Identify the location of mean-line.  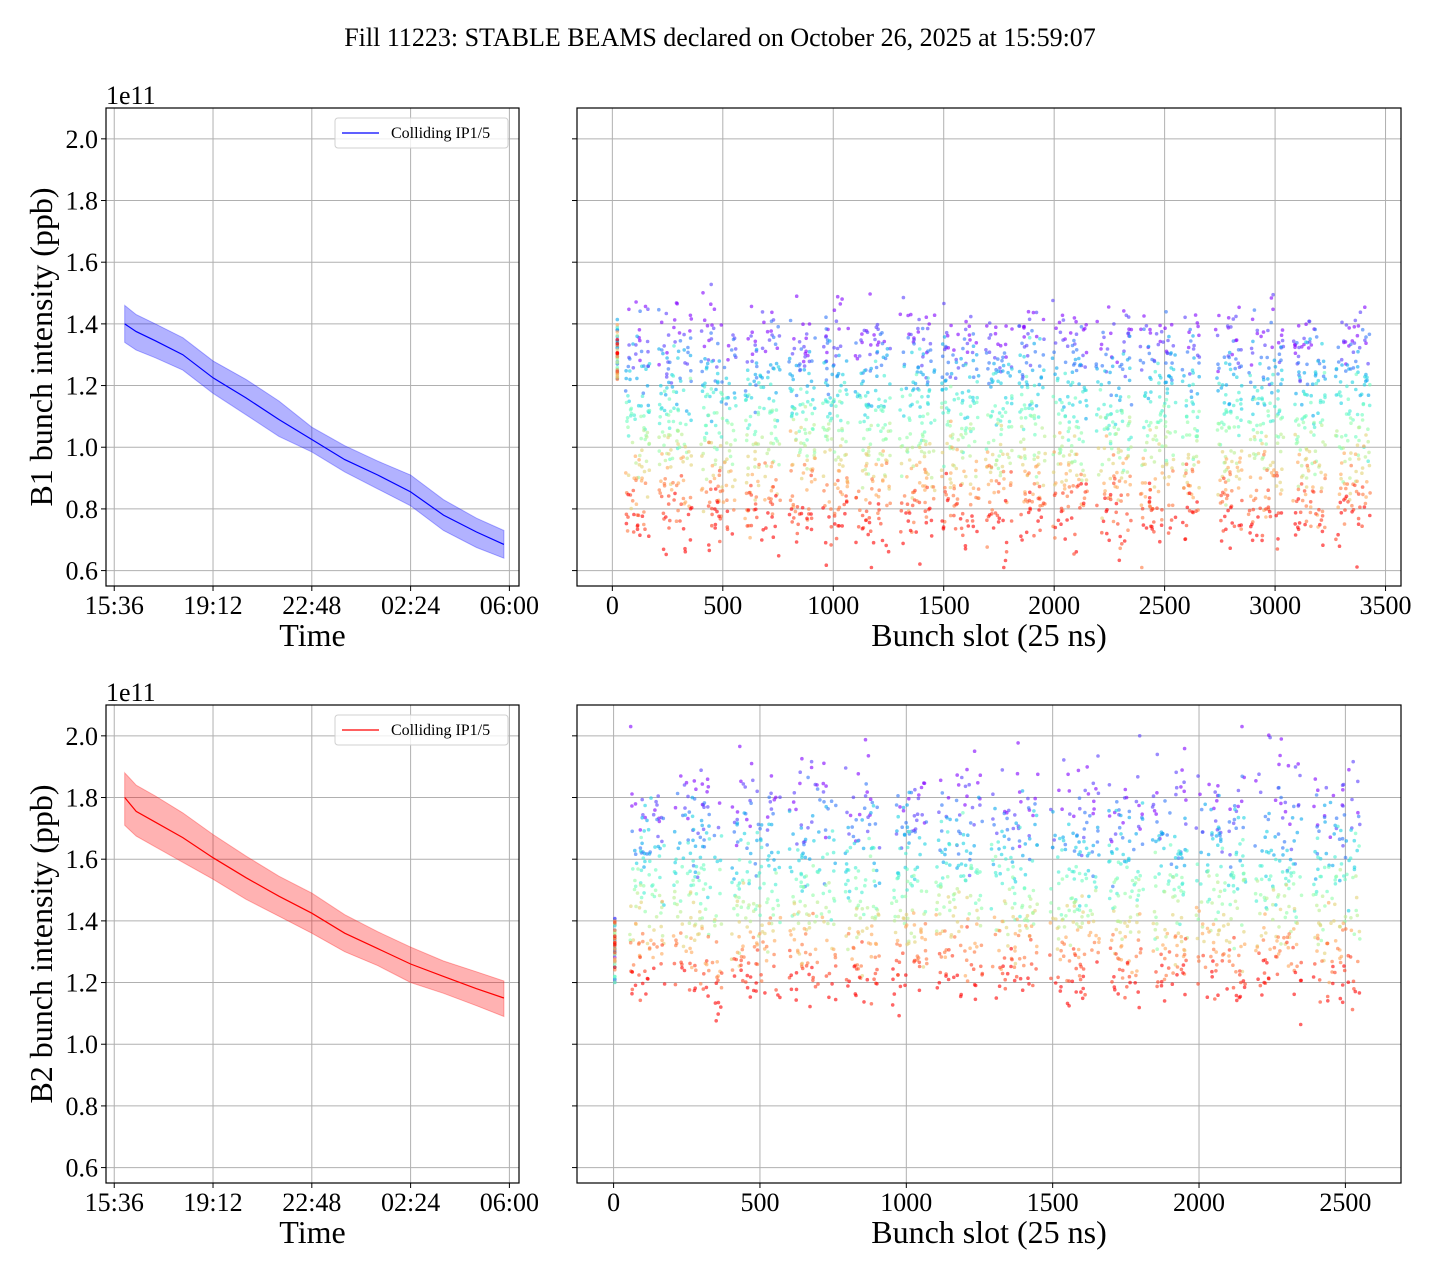
(314, 898).